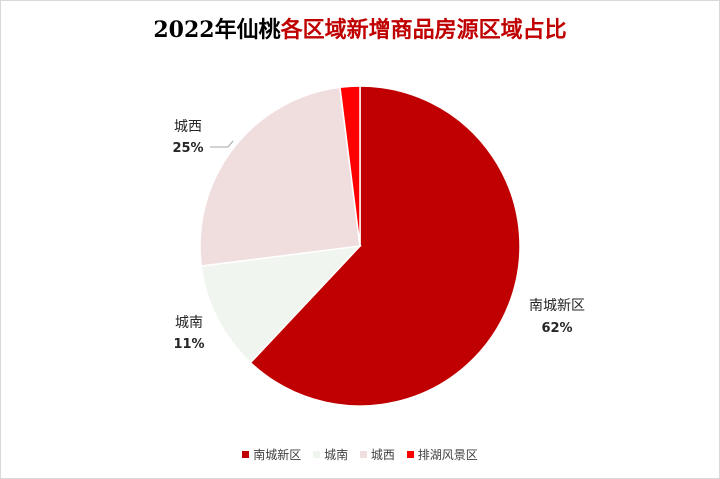 The width and height of the screenshot is (720, 479). I want to click on legend: 南城新区 城南 城西 排湖风景区, so click(360, 454).